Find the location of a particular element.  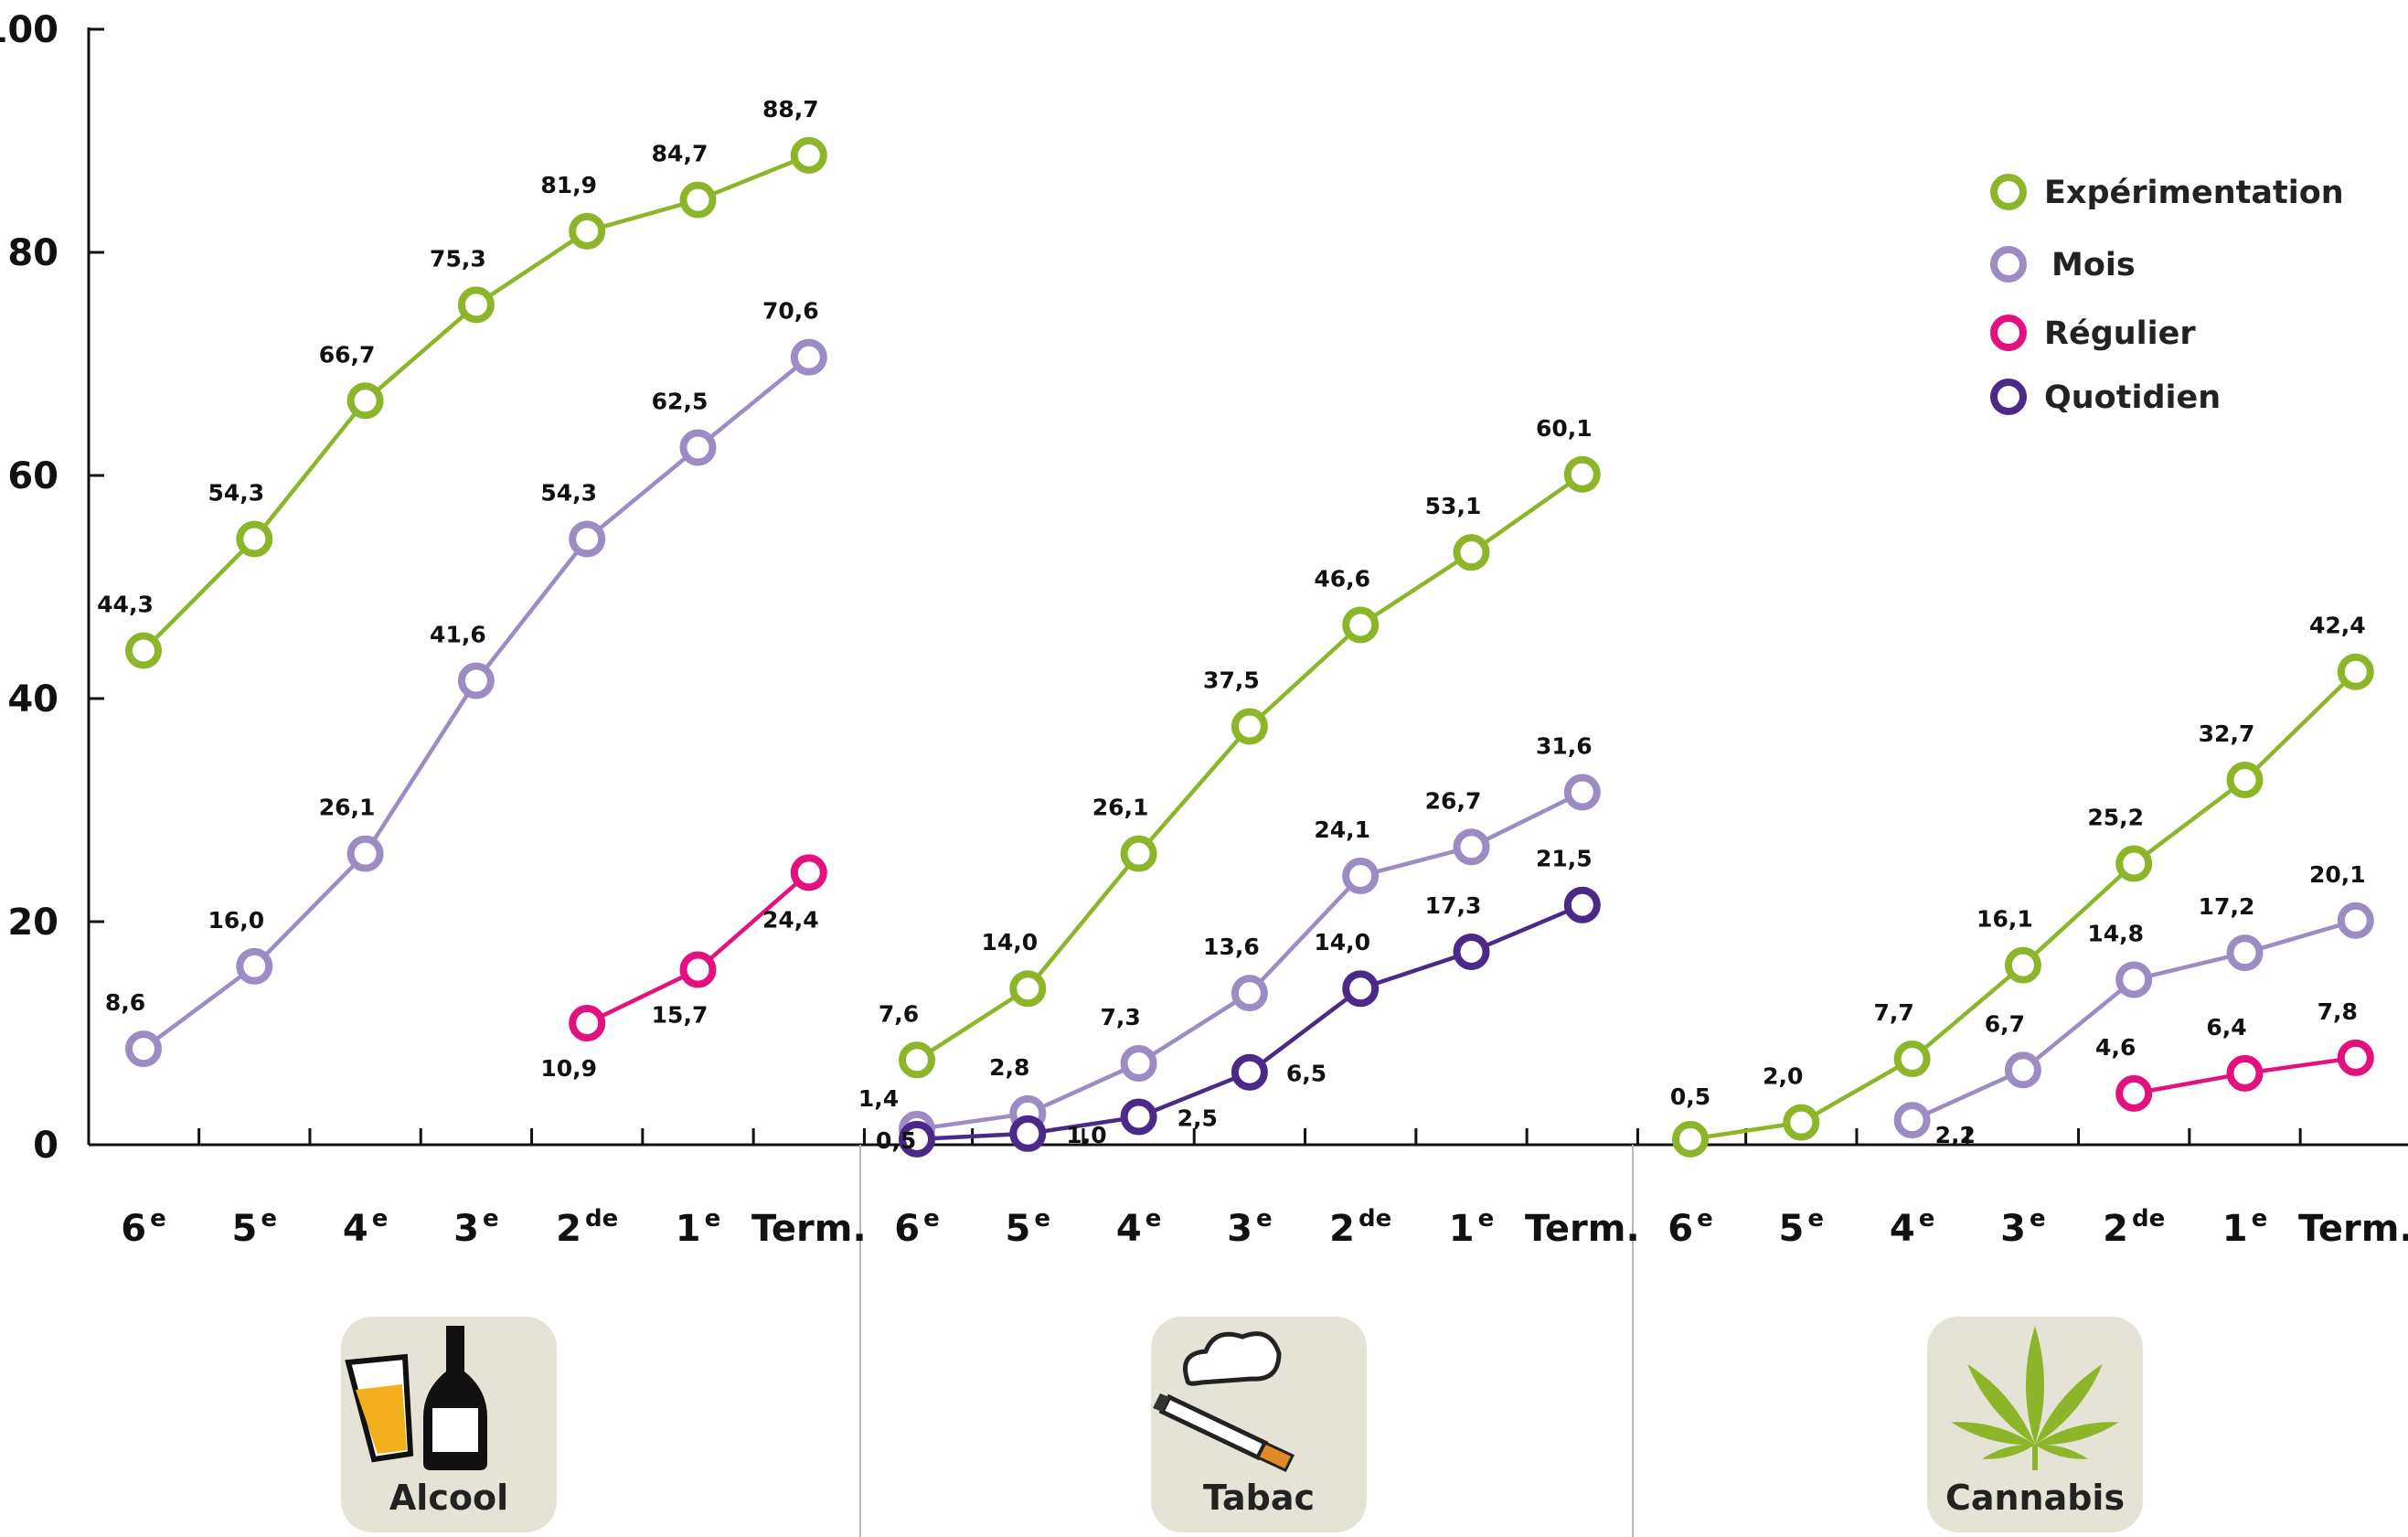

y-tick-label: 20 is located at coordinates (33, 923).